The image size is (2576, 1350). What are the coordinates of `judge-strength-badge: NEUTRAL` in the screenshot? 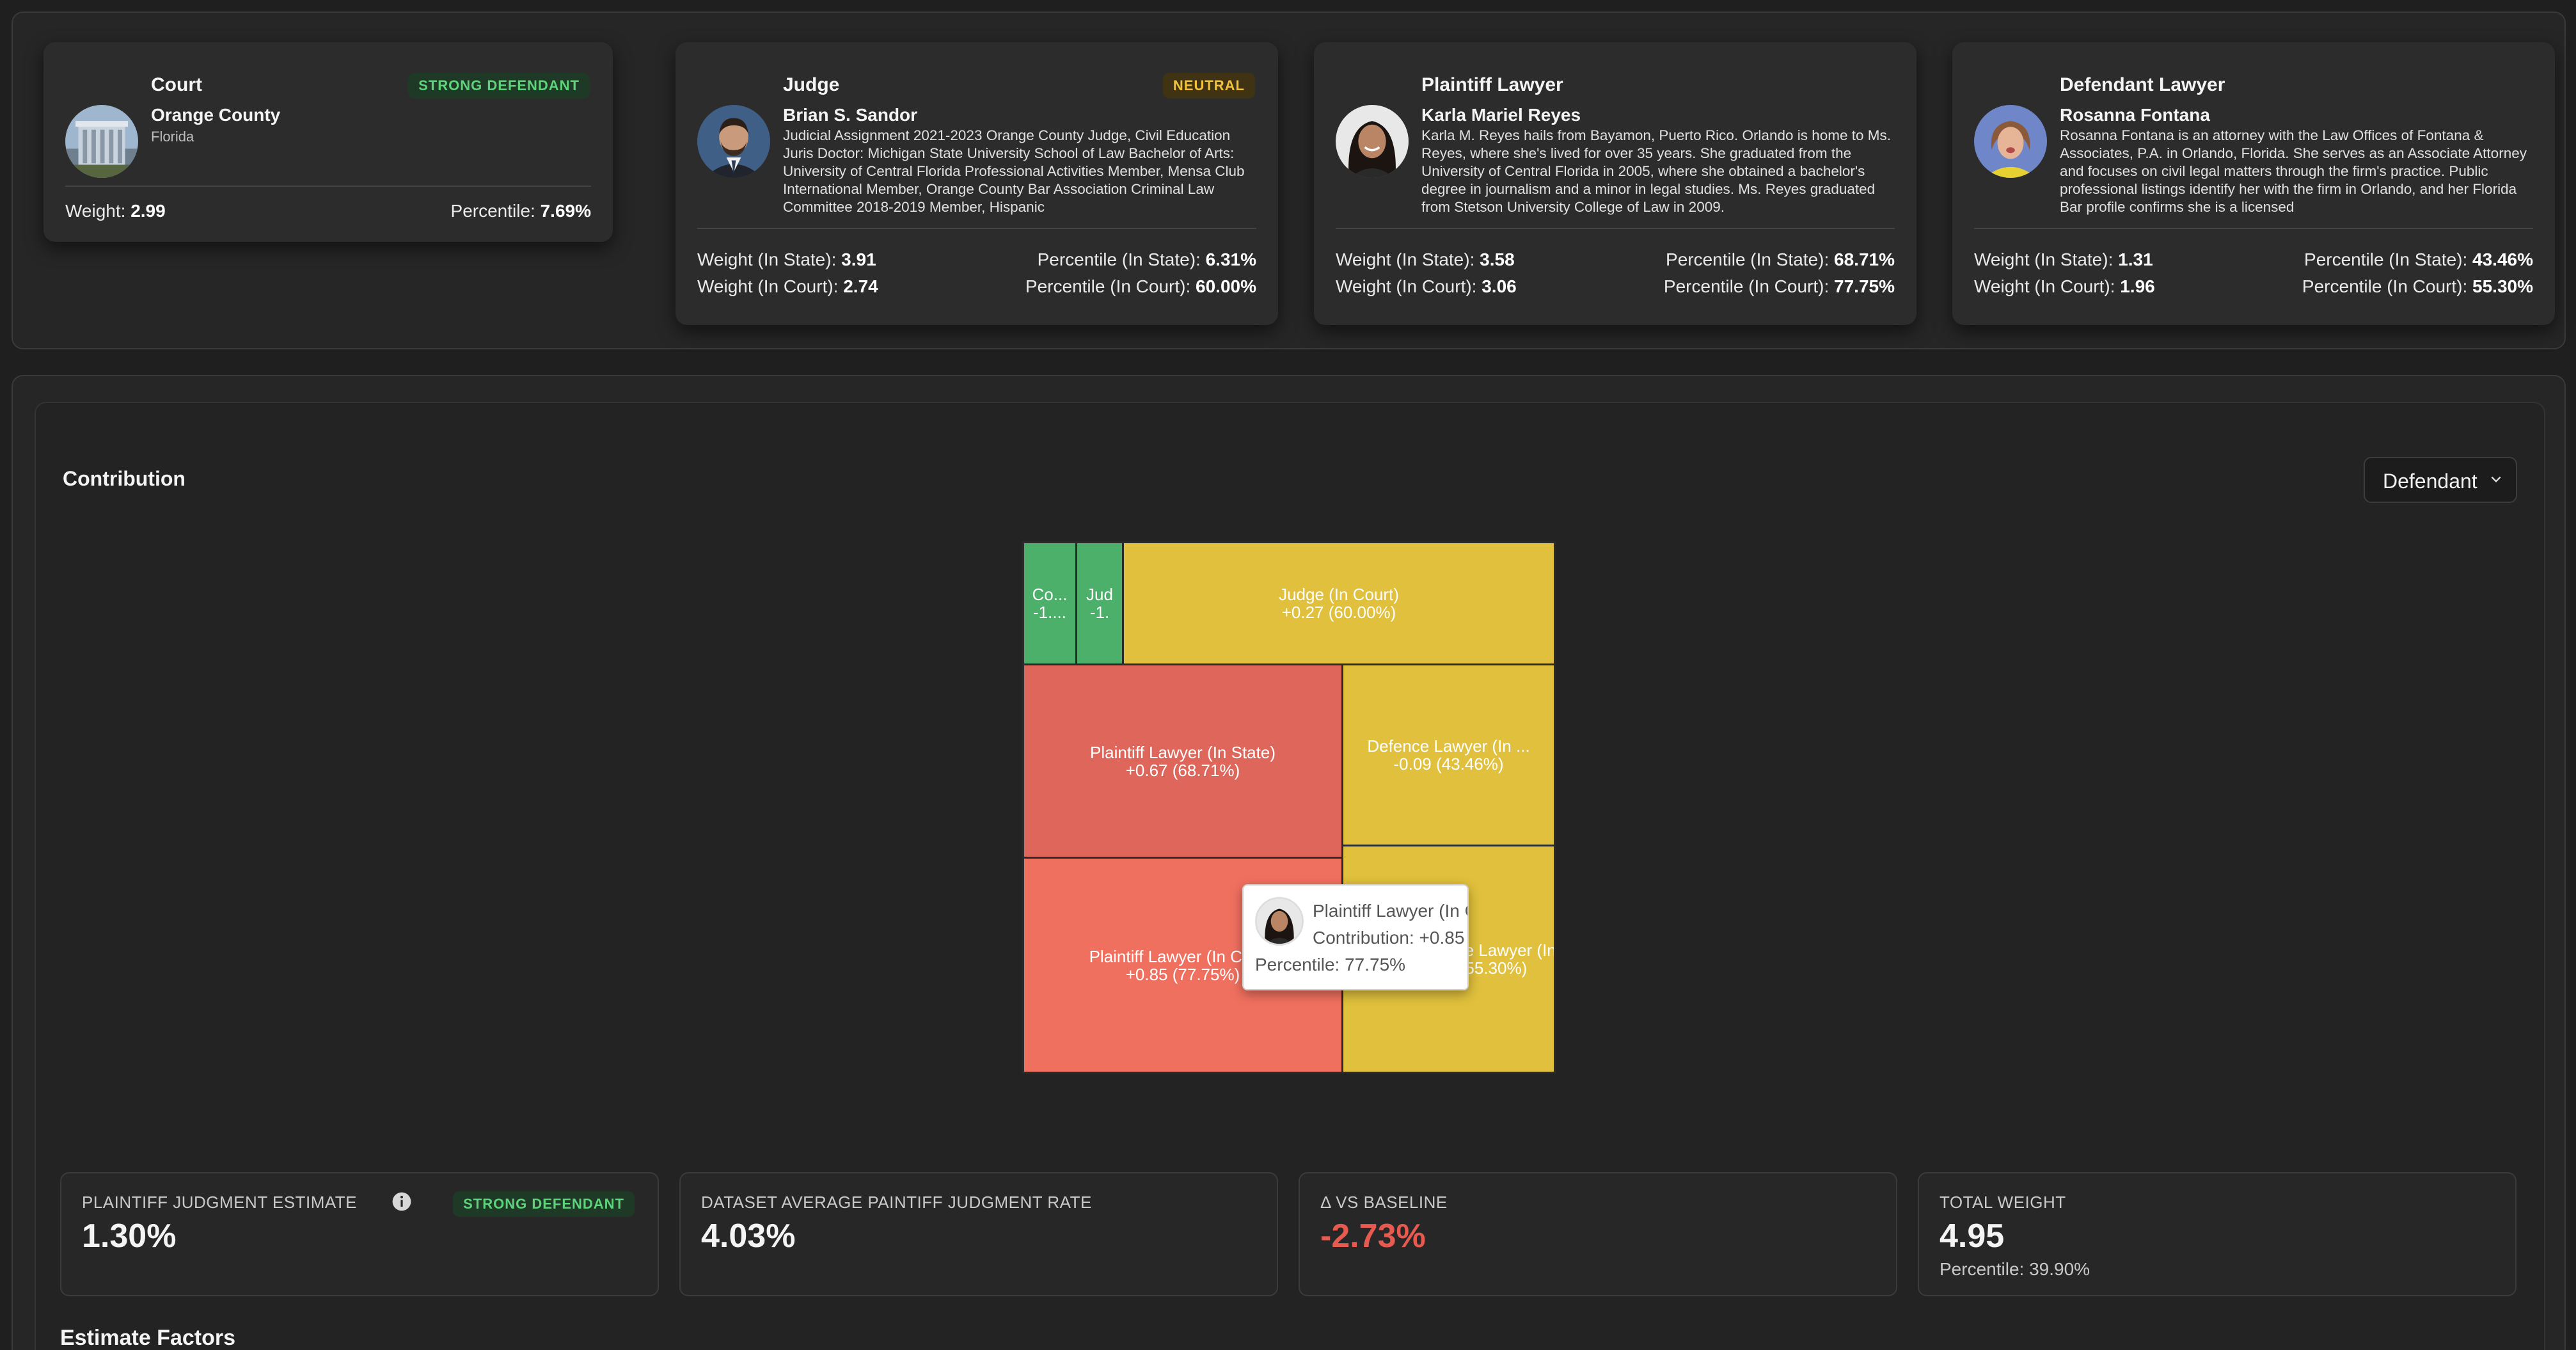 It's located at (1208, 86).